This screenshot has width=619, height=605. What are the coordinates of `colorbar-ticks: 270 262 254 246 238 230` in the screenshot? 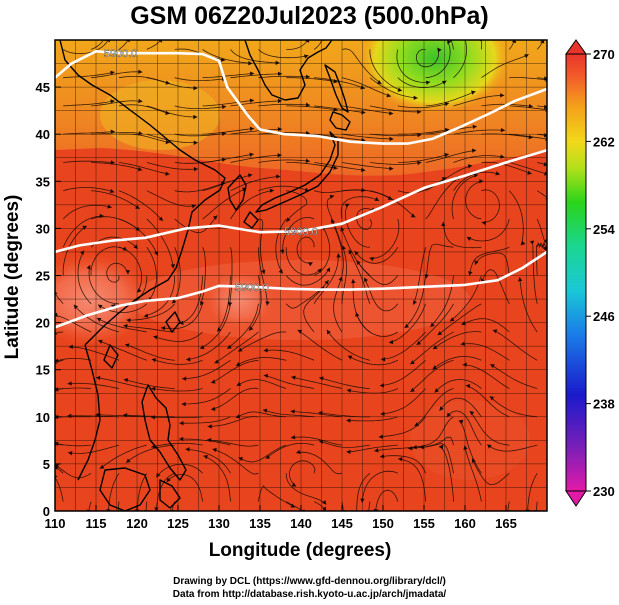 It's located at (600, 273).